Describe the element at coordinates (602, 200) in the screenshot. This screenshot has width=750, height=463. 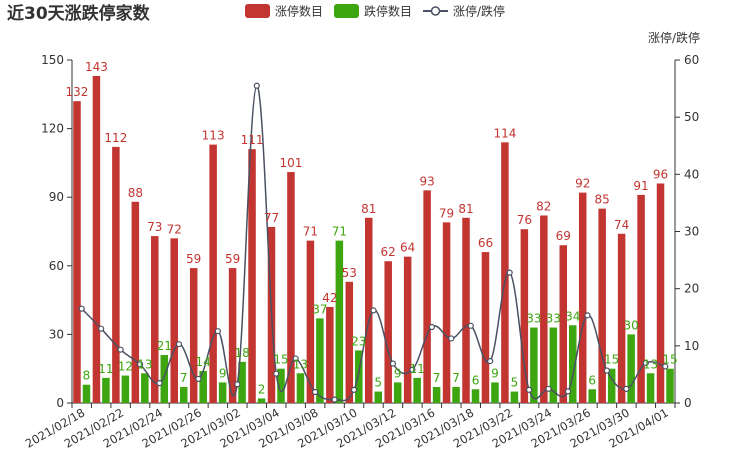
I see `data-label-limit-up: 85` at that location.